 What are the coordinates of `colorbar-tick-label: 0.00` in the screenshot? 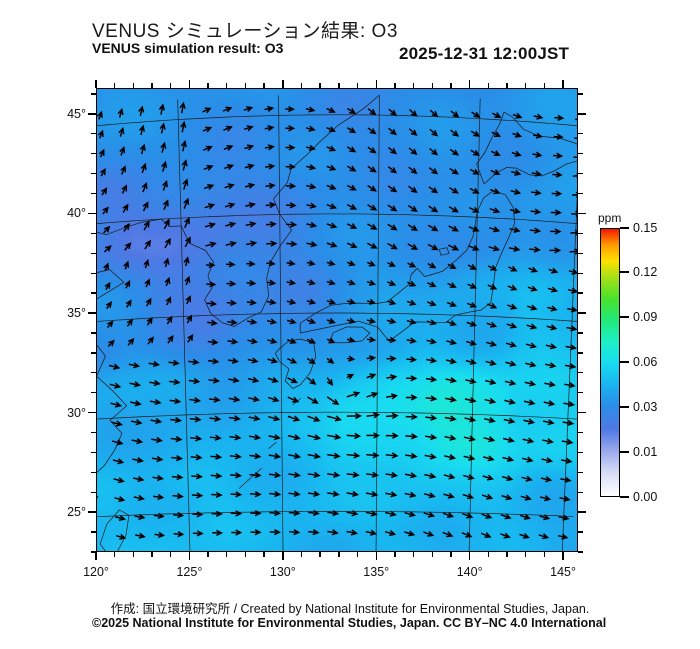 It's located at (645, 497).